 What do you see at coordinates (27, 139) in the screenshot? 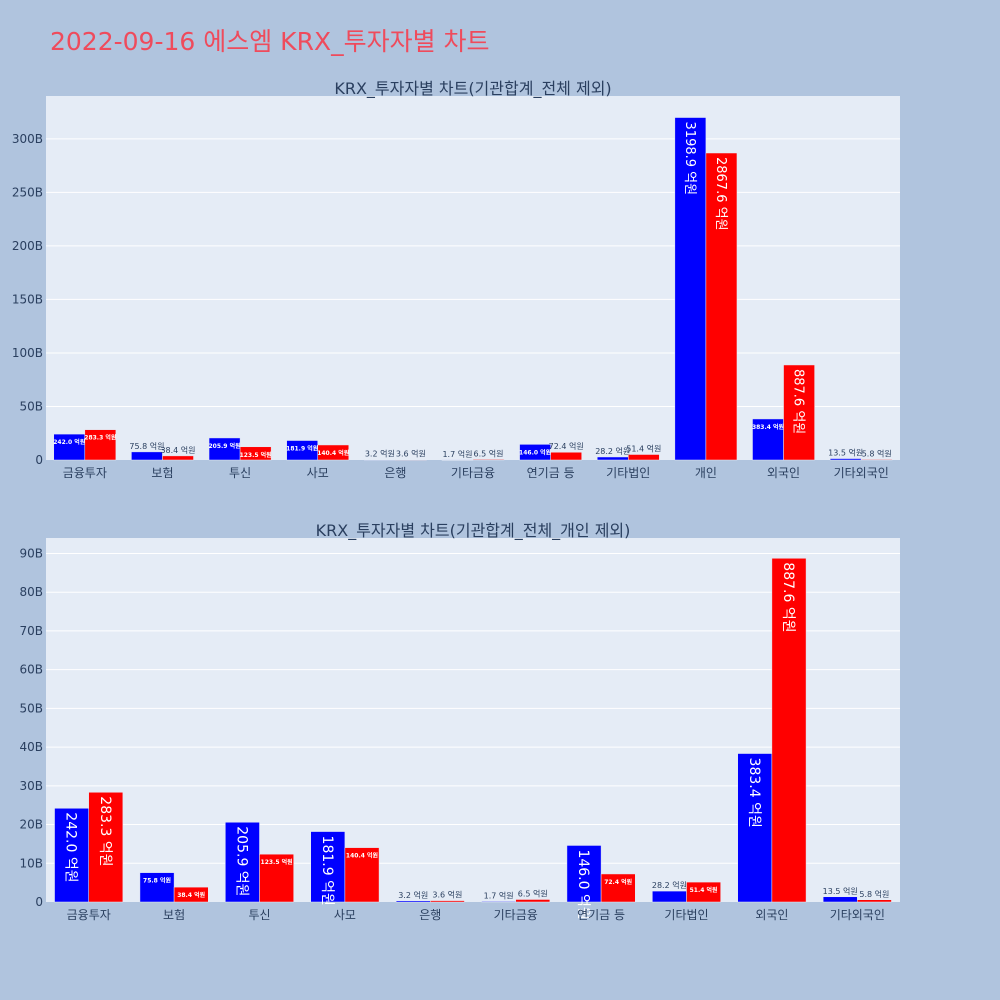
I see `y-tick-label: 300B` at bounding box center [27, 139].